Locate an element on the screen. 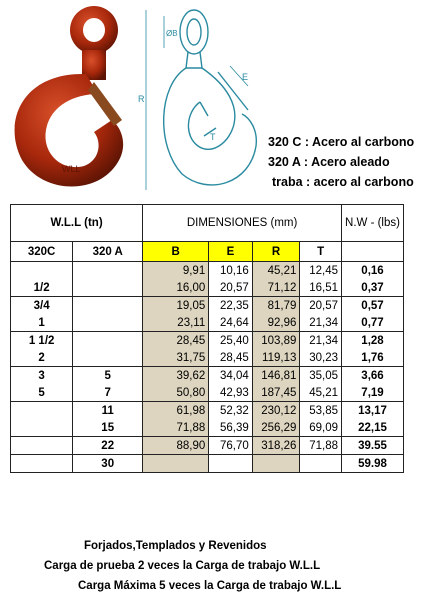 This screenshot has width=424, height=599. cell-t: 30,23 is located at coordinates (320, 358).